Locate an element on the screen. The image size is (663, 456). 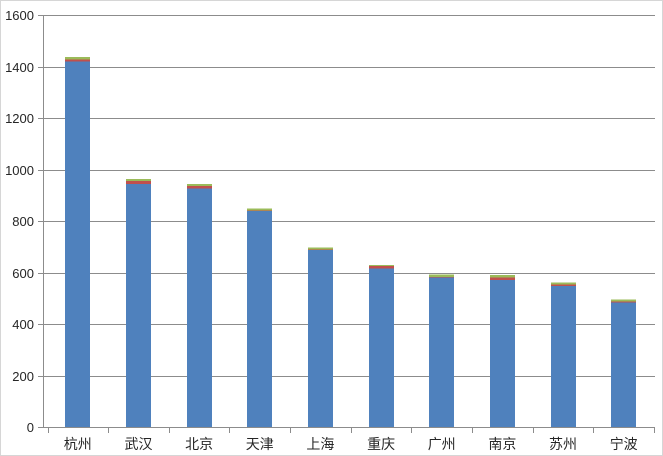
bar-6-green-series is located at coordinates (441, 275).